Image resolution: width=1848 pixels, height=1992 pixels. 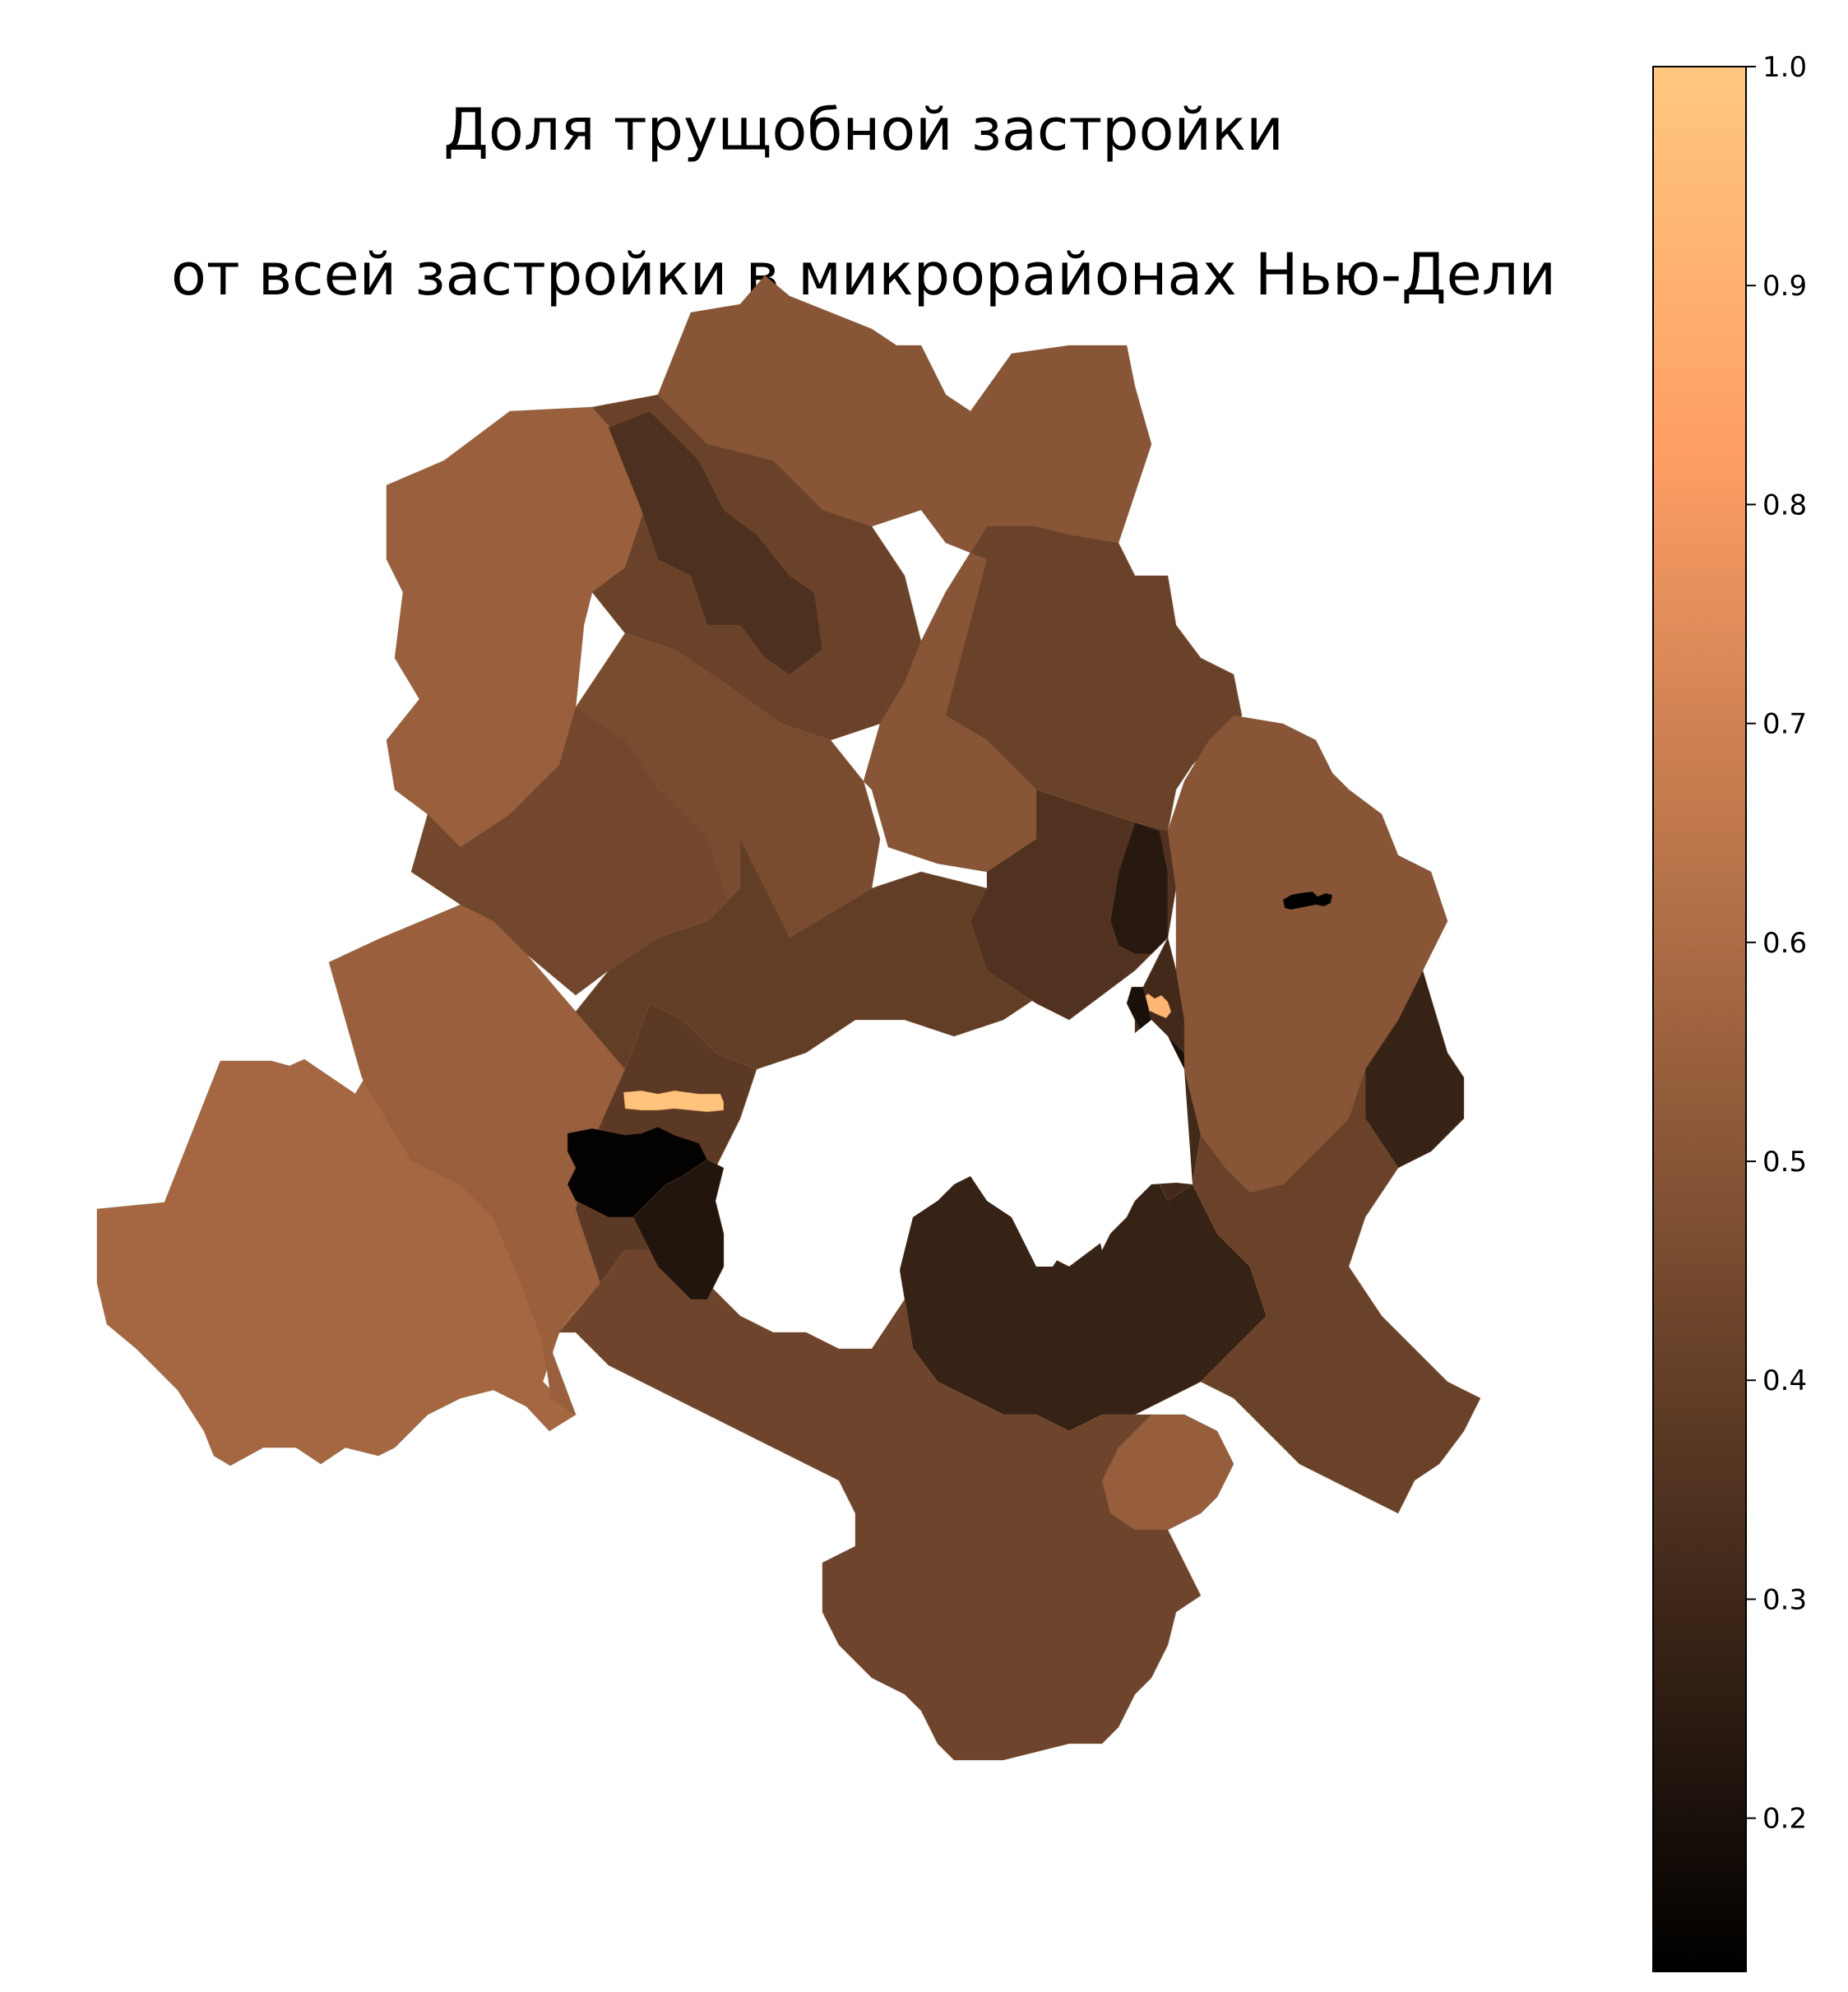 What do you see at coordinates (674, 1101) in the screenshot?
I see `region-slum-strip-west` at bounding box center [674, 1101].